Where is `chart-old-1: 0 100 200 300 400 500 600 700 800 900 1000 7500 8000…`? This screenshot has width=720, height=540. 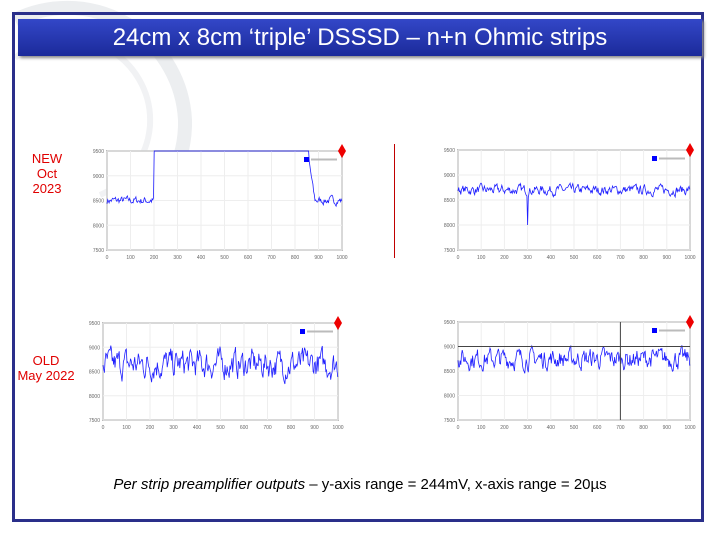 chart-old-1: 0 100 200 300 400 500 600 700 800 900 1000 7500 8000… is located at coordinates (216, 373).